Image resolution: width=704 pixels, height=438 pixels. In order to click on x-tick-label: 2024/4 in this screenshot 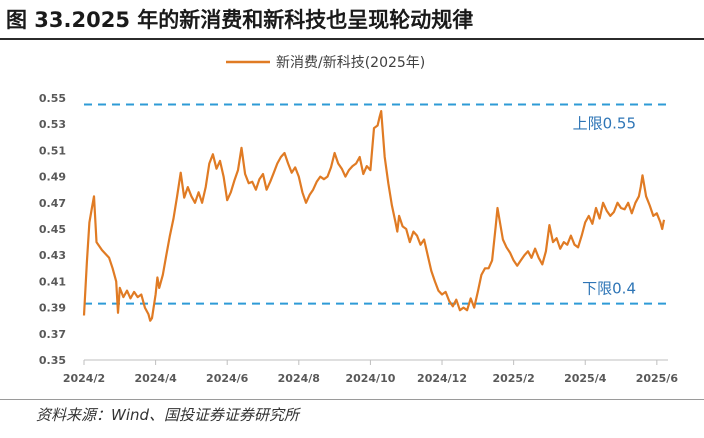, I will do `click(155, 378)`.